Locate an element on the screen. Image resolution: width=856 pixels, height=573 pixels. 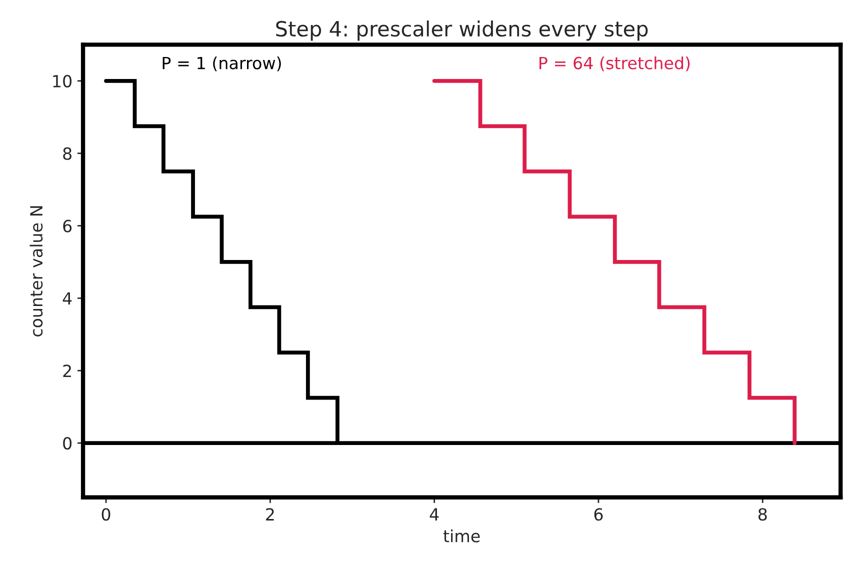
y-tick-label: 4 is located at coordinates (67, 298).